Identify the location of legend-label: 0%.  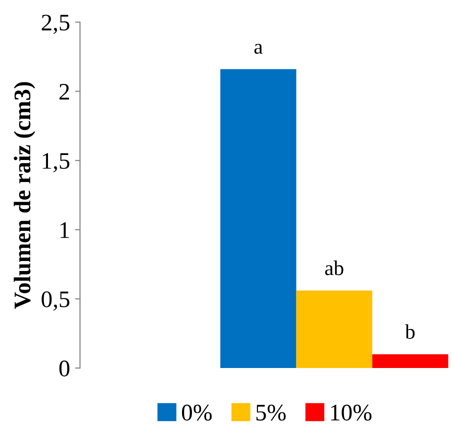
(197, 412).